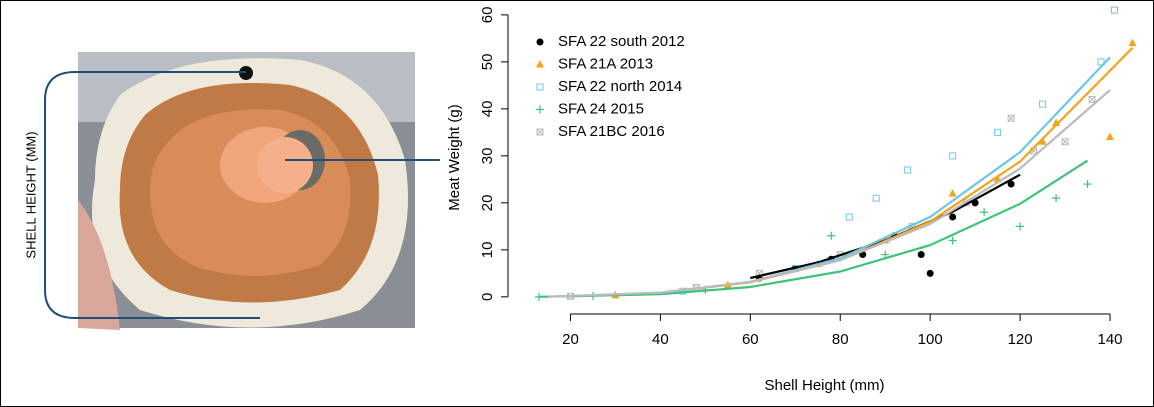 Image resolution: width=1154 pixels, height=407 pixels. What do you see at coordinates (611, 131) in the screenshot?
I see `legend-label: SFA 21BC 2016` at bounding box center [611, 131].